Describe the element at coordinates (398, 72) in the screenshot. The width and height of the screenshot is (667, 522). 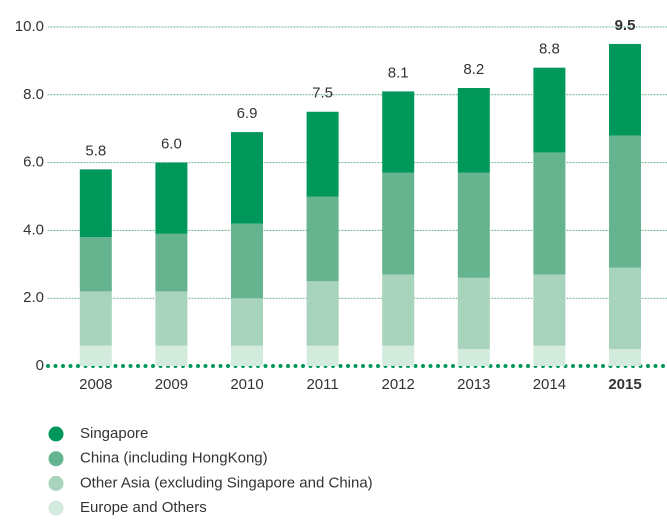
I see `total-label: 8.1` at that location.